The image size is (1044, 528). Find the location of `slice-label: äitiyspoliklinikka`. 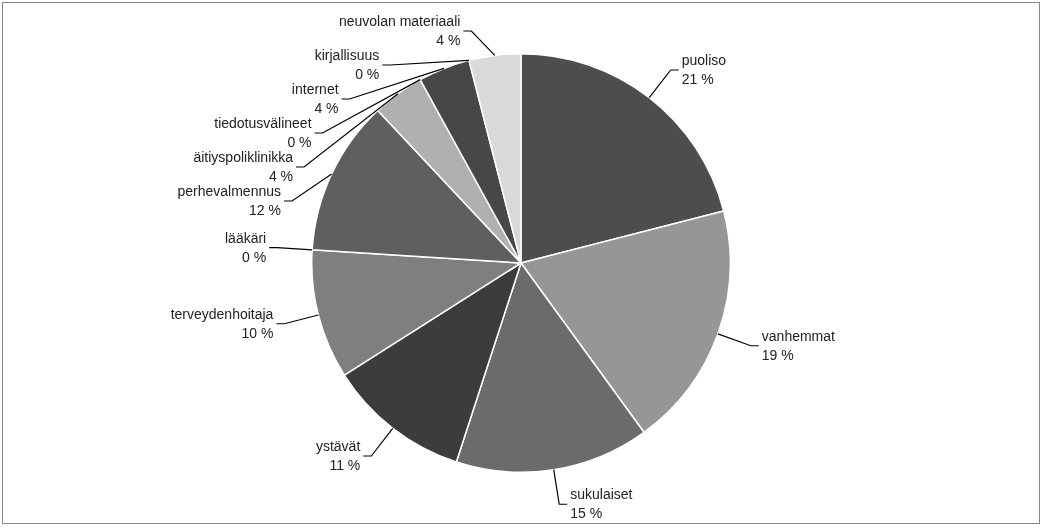

slice-label: äitiyspoliklinikka is located at coordinates (243, 156).